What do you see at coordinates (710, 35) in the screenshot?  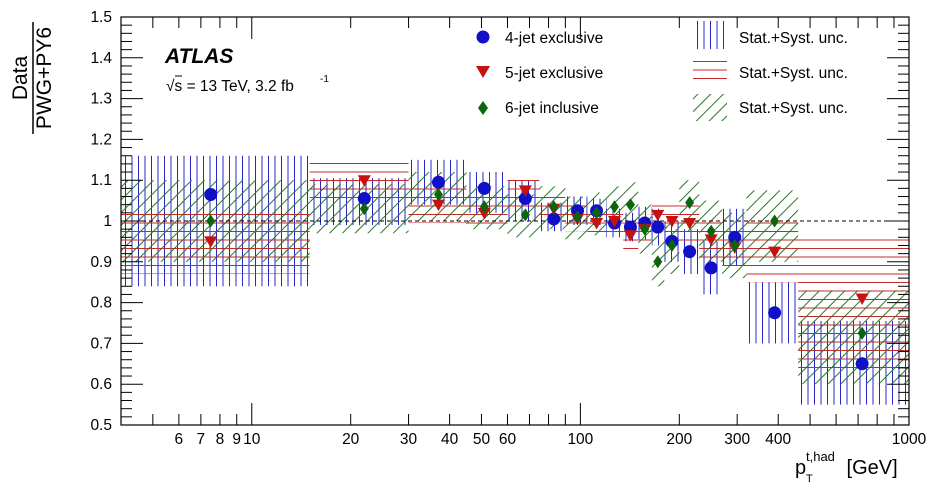 I see `legend-swatch-vertical-hatch` at bounding box center [710, 35].